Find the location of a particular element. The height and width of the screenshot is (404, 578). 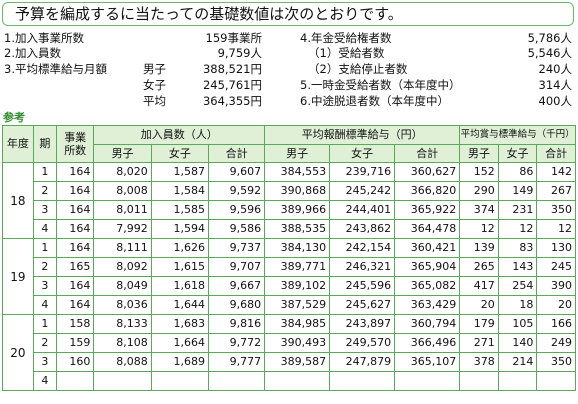

summary-value: 245,761円 is located at coordinates (232, 85).